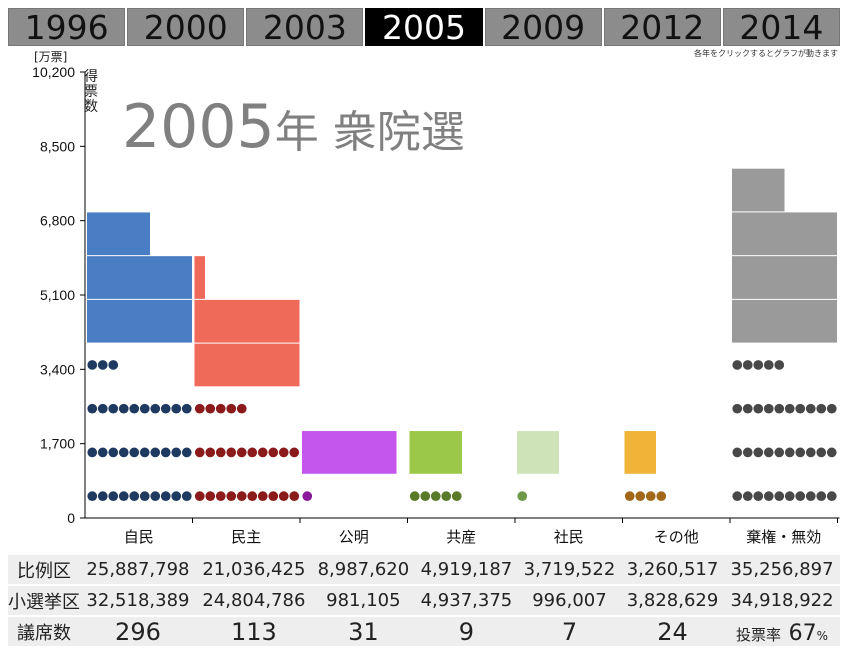 The image size is (850, 656). I want to click on chart-title: 2005年 衆院選, so click(293, 127).